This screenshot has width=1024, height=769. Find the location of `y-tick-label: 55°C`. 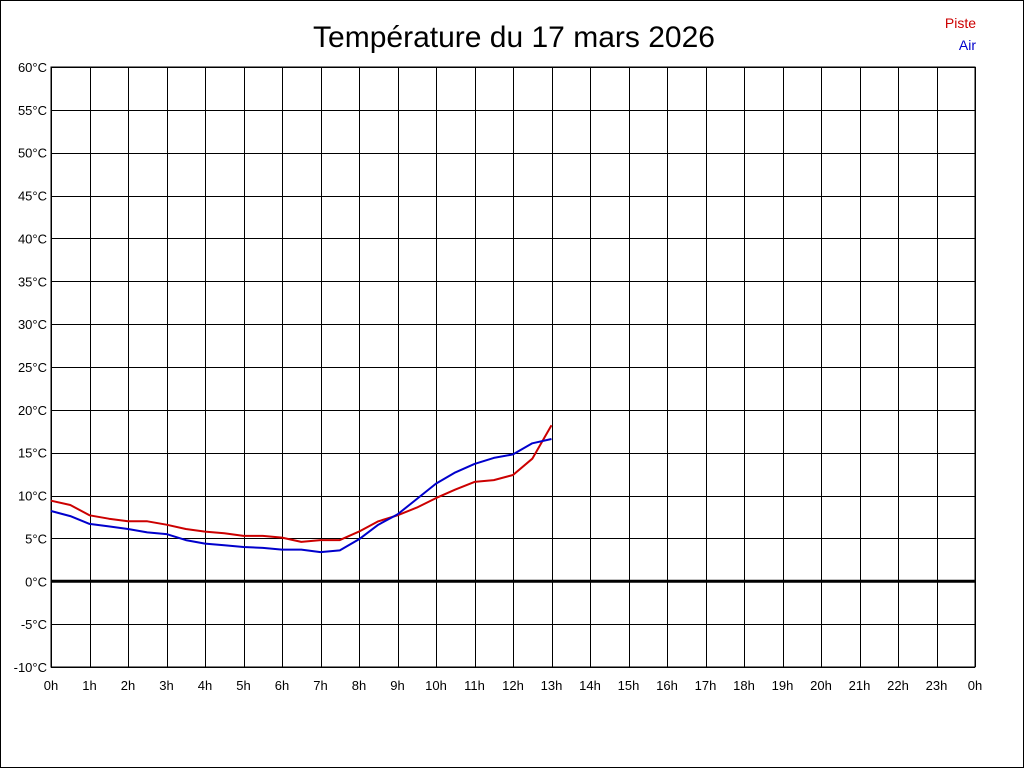

y-tick-label: 55°C is located at coordinates (32, 110).